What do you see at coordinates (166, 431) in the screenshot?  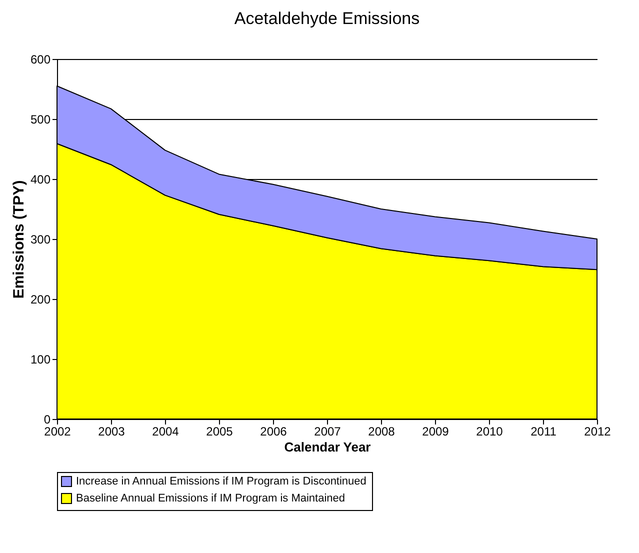 I see `x-tick-label: 2004` at bounding box center [166, 431].